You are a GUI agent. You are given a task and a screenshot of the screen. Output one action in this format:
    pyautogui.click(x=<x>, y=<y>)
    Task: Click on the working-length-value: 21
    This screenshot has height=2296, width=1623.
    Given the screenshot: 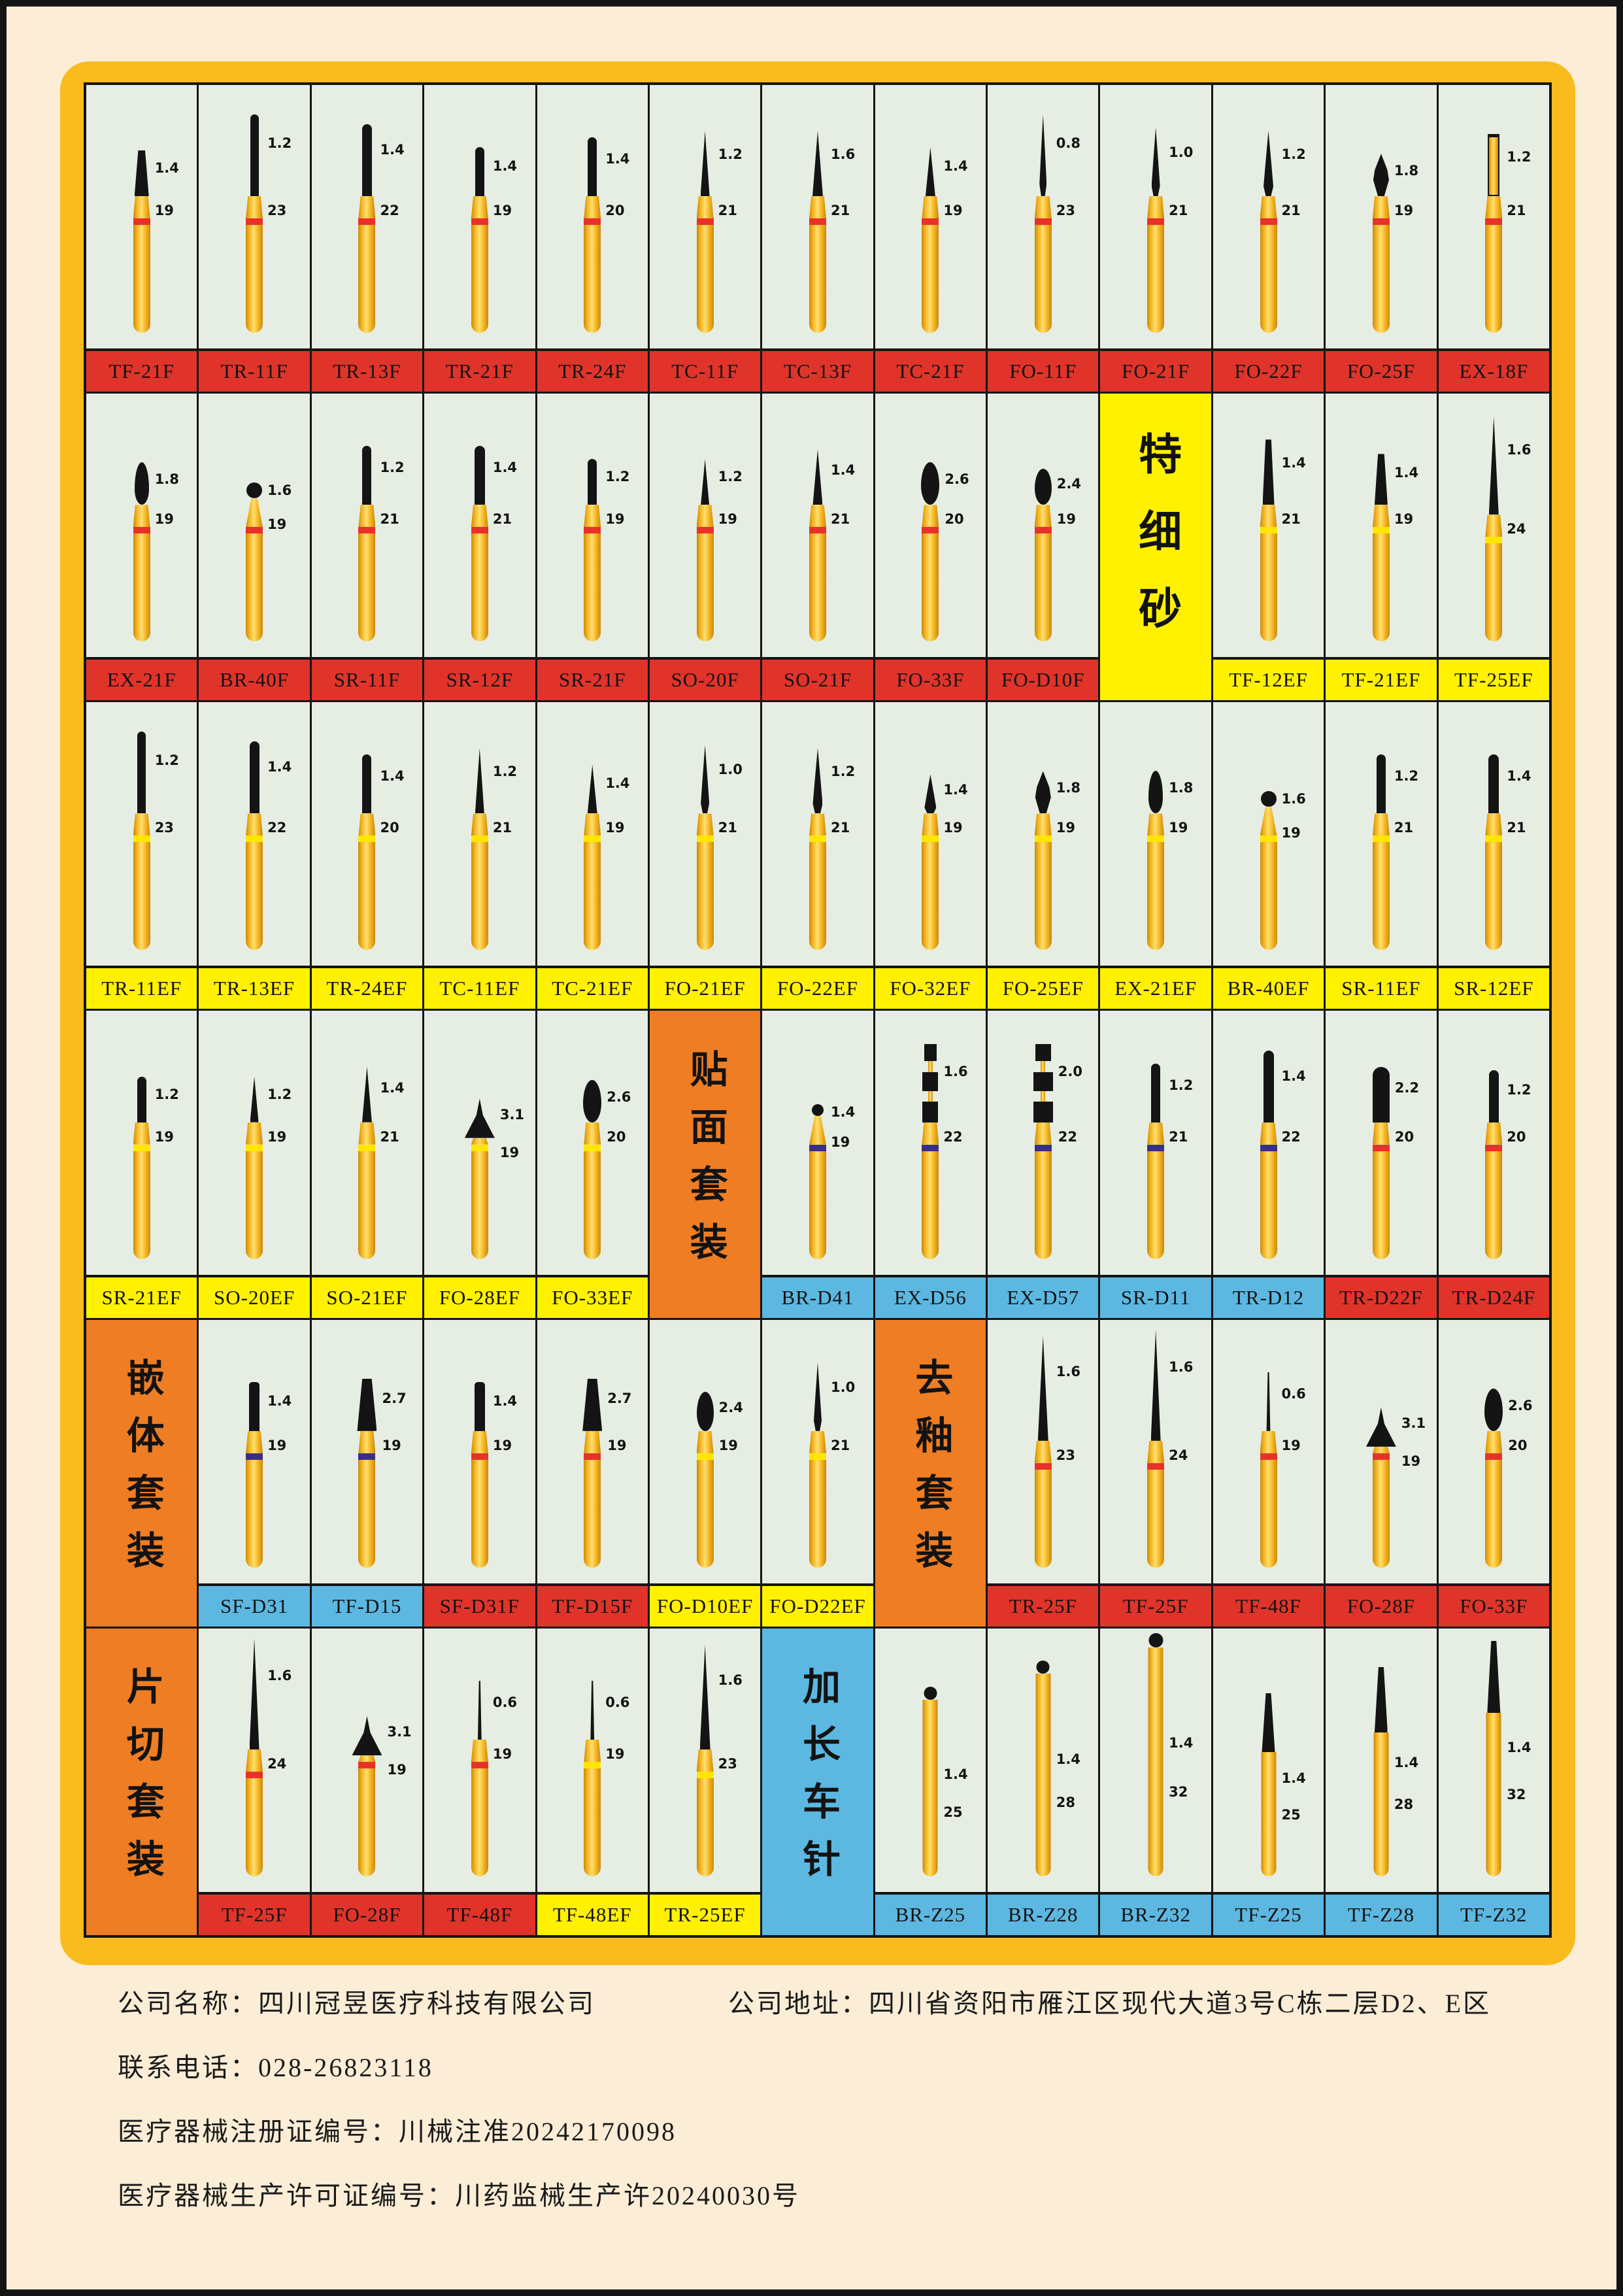 What is the action you would take?
    pyautogui.click(x=1178, y=1136)
    